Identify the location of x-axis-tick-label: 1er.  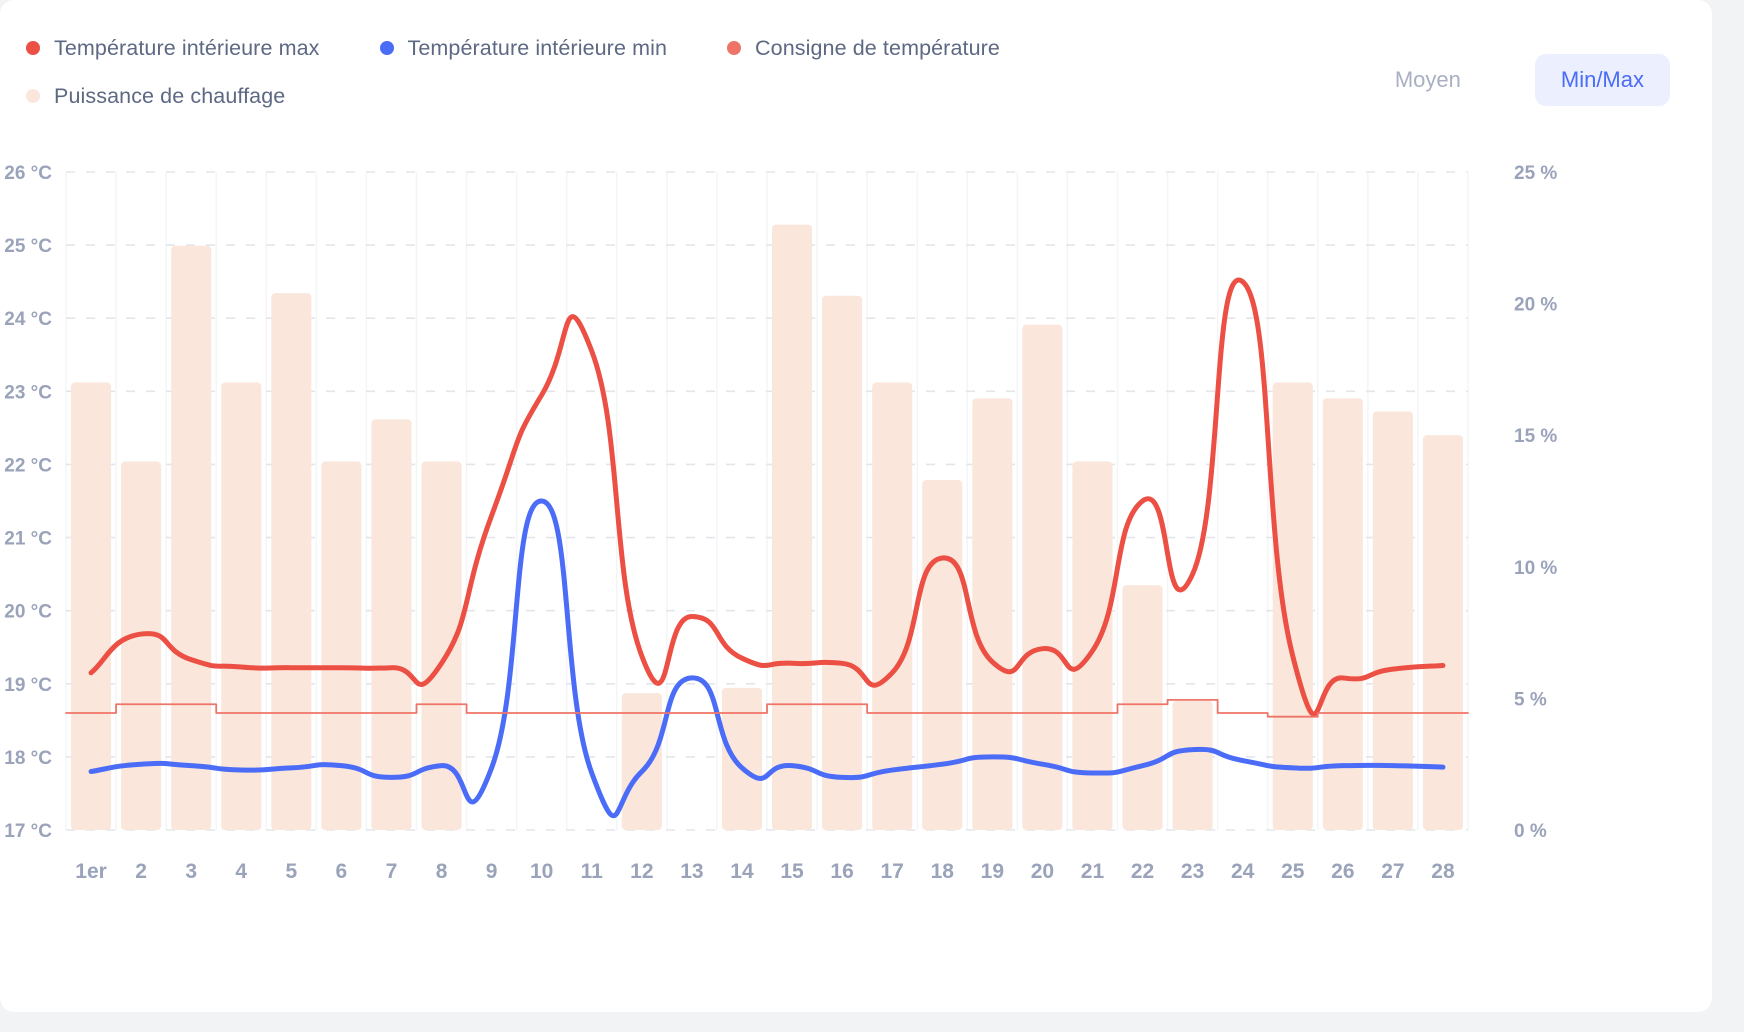
(91, 871).